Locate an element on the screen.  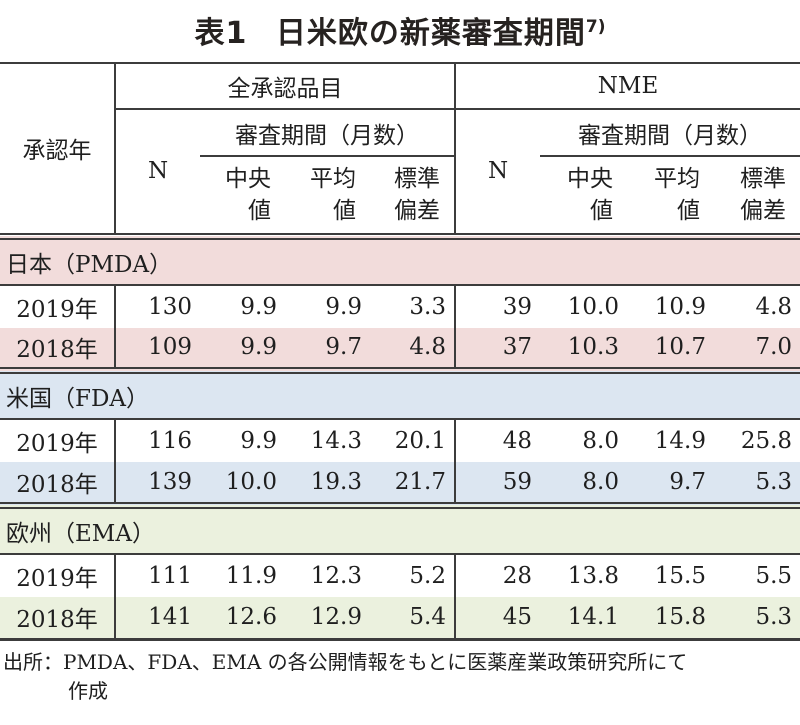
source-text-continued: 作成 is located at coordinates (88, 691).